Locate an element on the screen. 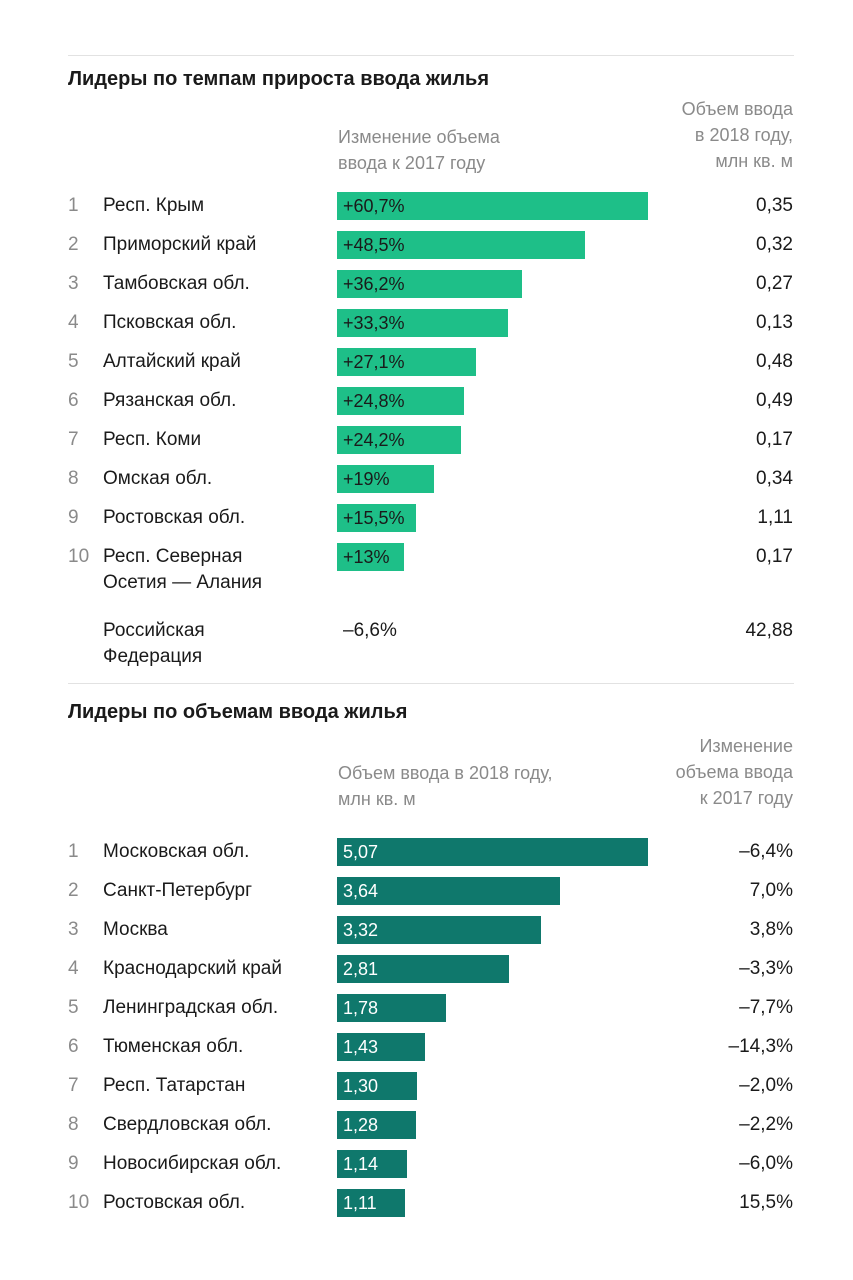 This screenshot has width=853, height=1280. side-value: –6,0% is located at coordinates (766, 1163).